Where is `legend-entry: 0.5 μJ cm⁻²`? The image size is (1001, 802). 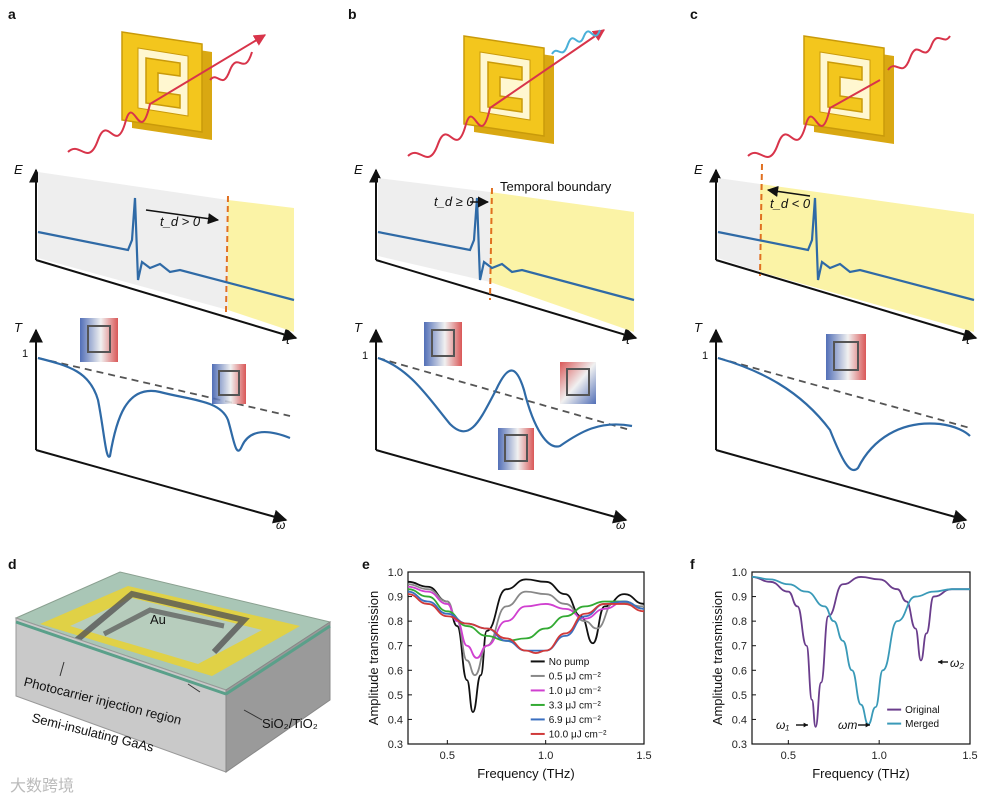 legend-entry: 0.5 μJ cm⁻² is located at coordinates (575, 676).